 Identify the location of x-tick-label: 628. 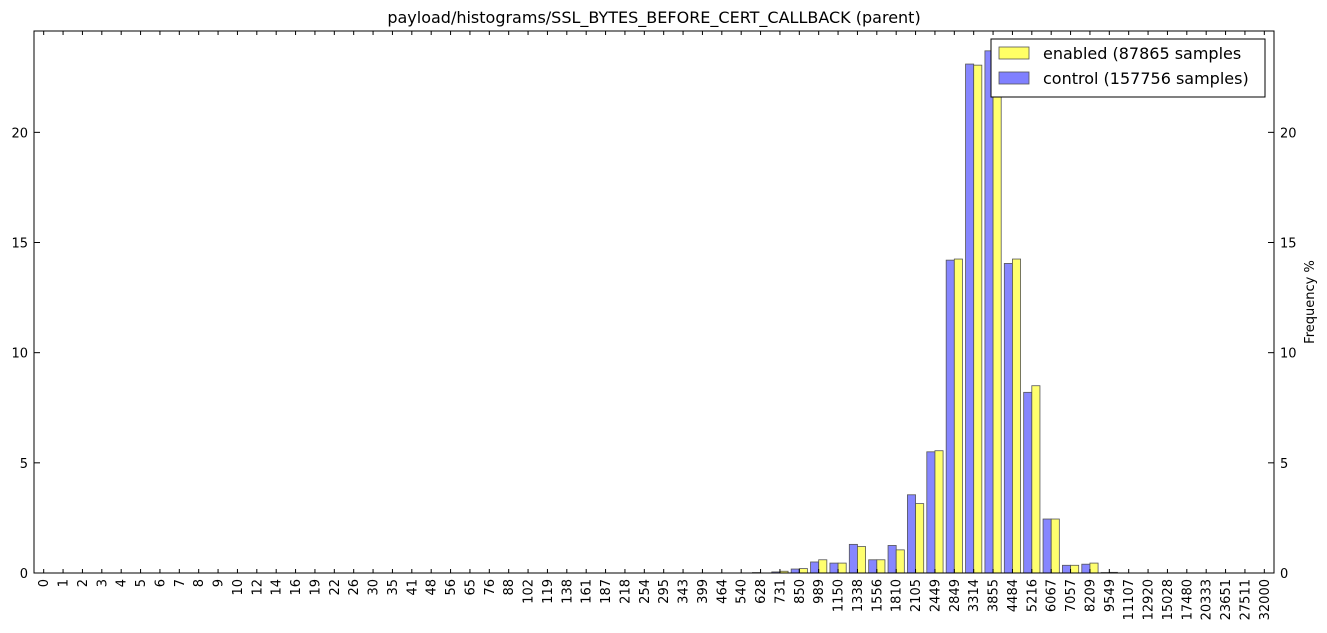
(761, 591).